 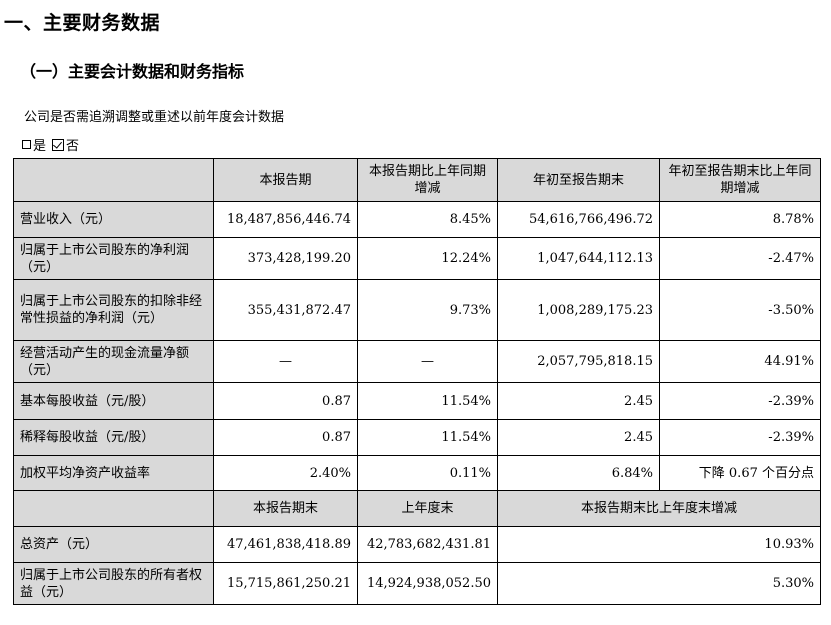 What do you see at coordinates (113, 401) in the screenshot?
I see `row-label: 基本每股收益（元/股）` at bounding box center [113, 401].